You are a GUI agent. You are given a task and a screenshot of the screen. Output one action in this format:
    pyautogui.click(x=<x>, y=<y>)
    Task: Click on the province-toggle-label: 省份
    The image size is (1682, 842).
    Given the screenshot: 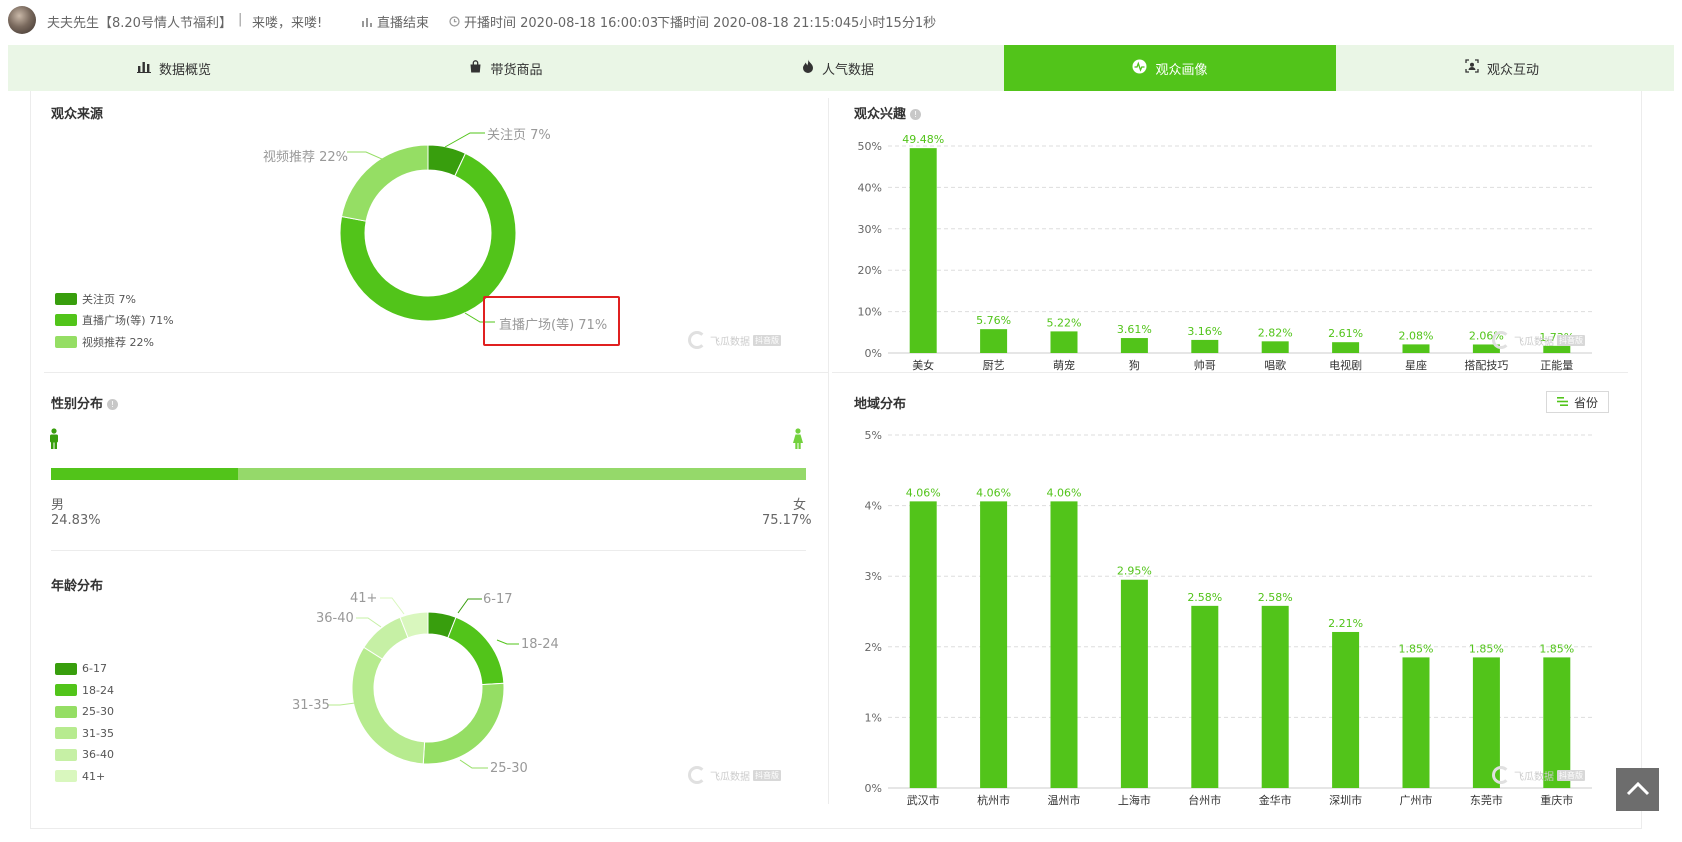 What is the action you would take?
    pyautogui.click(x=1585, y=402)
    